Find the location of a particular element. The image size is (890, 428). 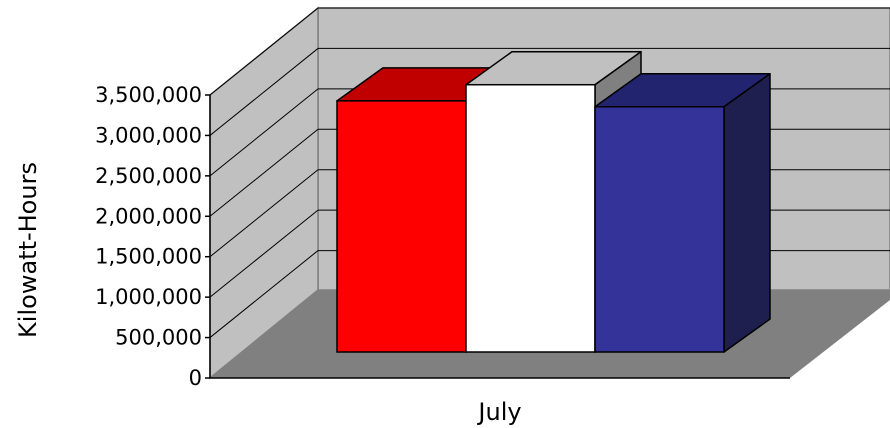

y-tick-label: 1,500,000 is located at coordinates (148, 257).